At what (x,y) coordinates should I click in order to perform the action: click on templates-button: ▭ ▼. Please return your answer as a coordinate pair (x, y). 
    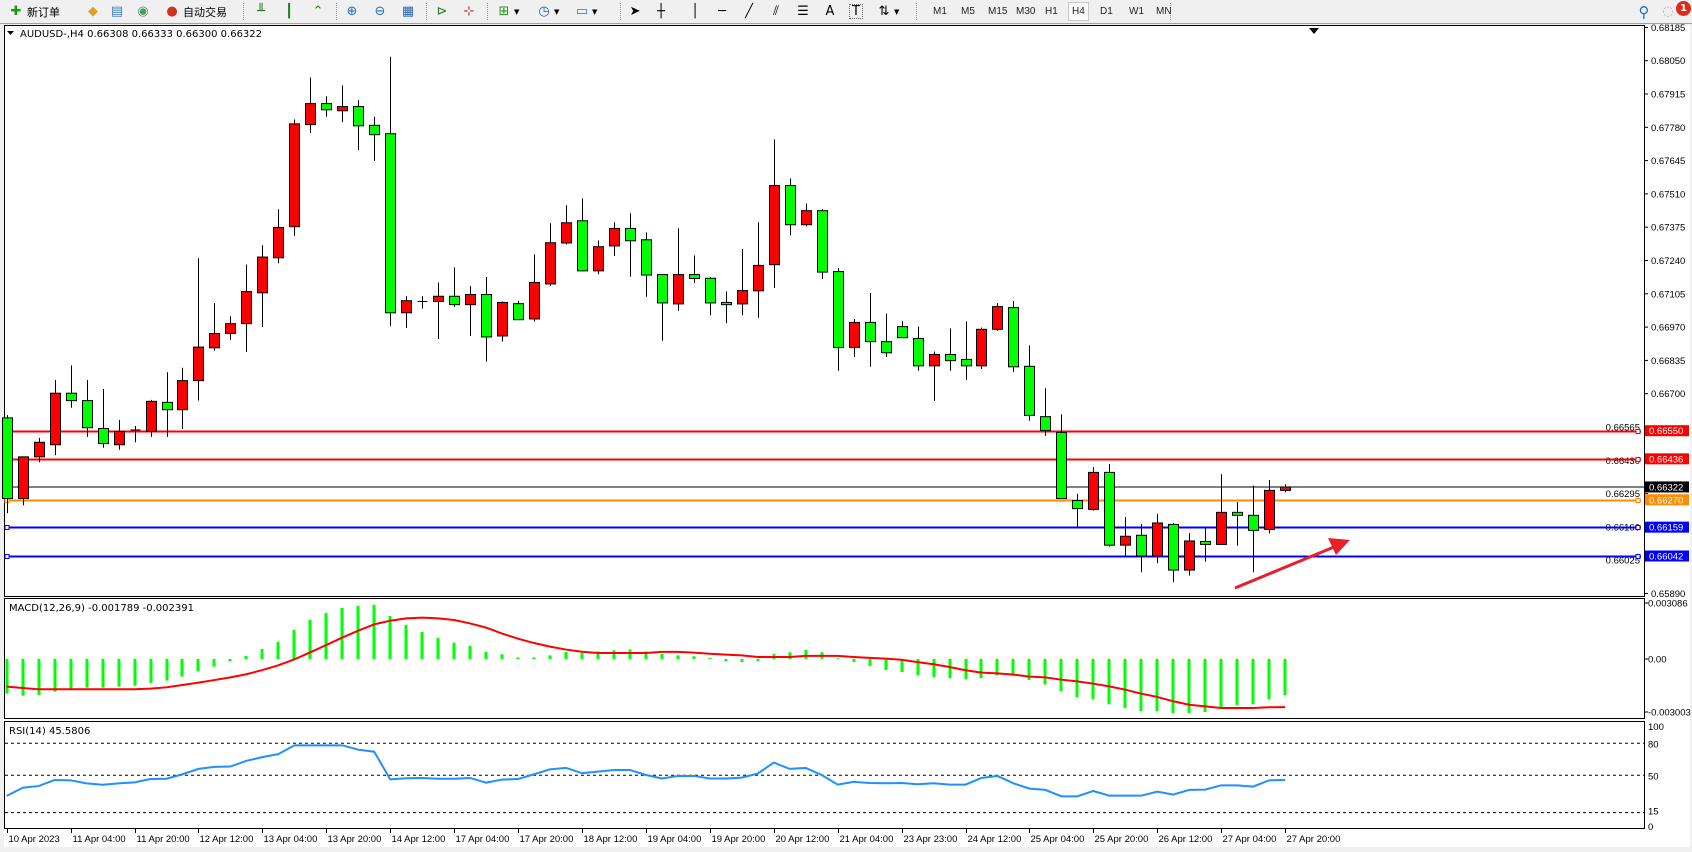
    Looking at the image, I should click on (586, 11).